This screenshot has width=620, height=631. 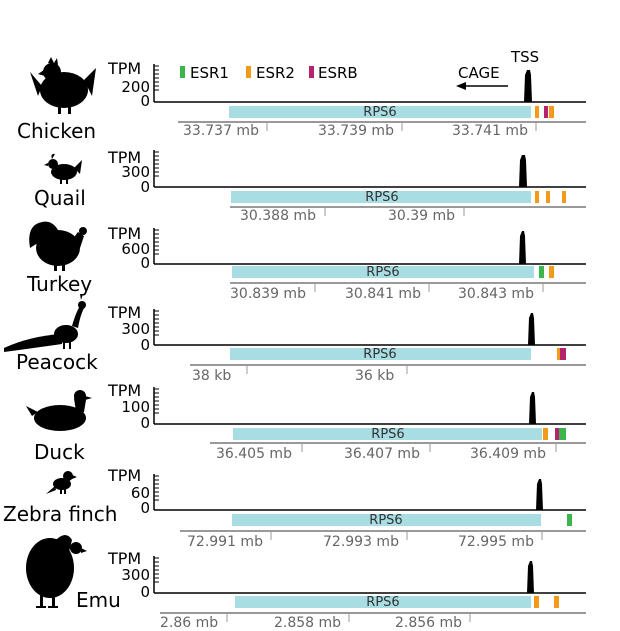 I want to click on tss-label: TSS, so click(x=524, y=57).